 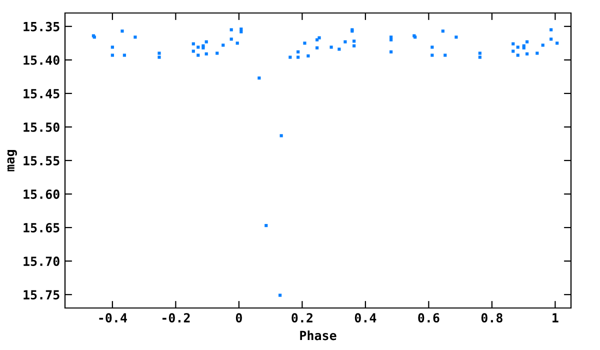 What do you see at coordinates (365, 318) in the screenshot?
I see `x-tick-label: 0.4` at bounding box center [365, 318].